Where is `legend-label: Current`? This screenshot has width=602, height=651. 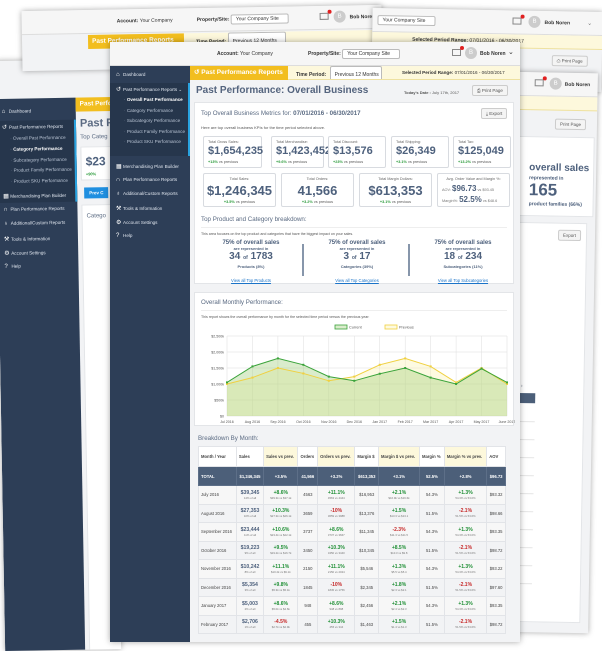 legend-label: Current is located at coordinates (356, 328).